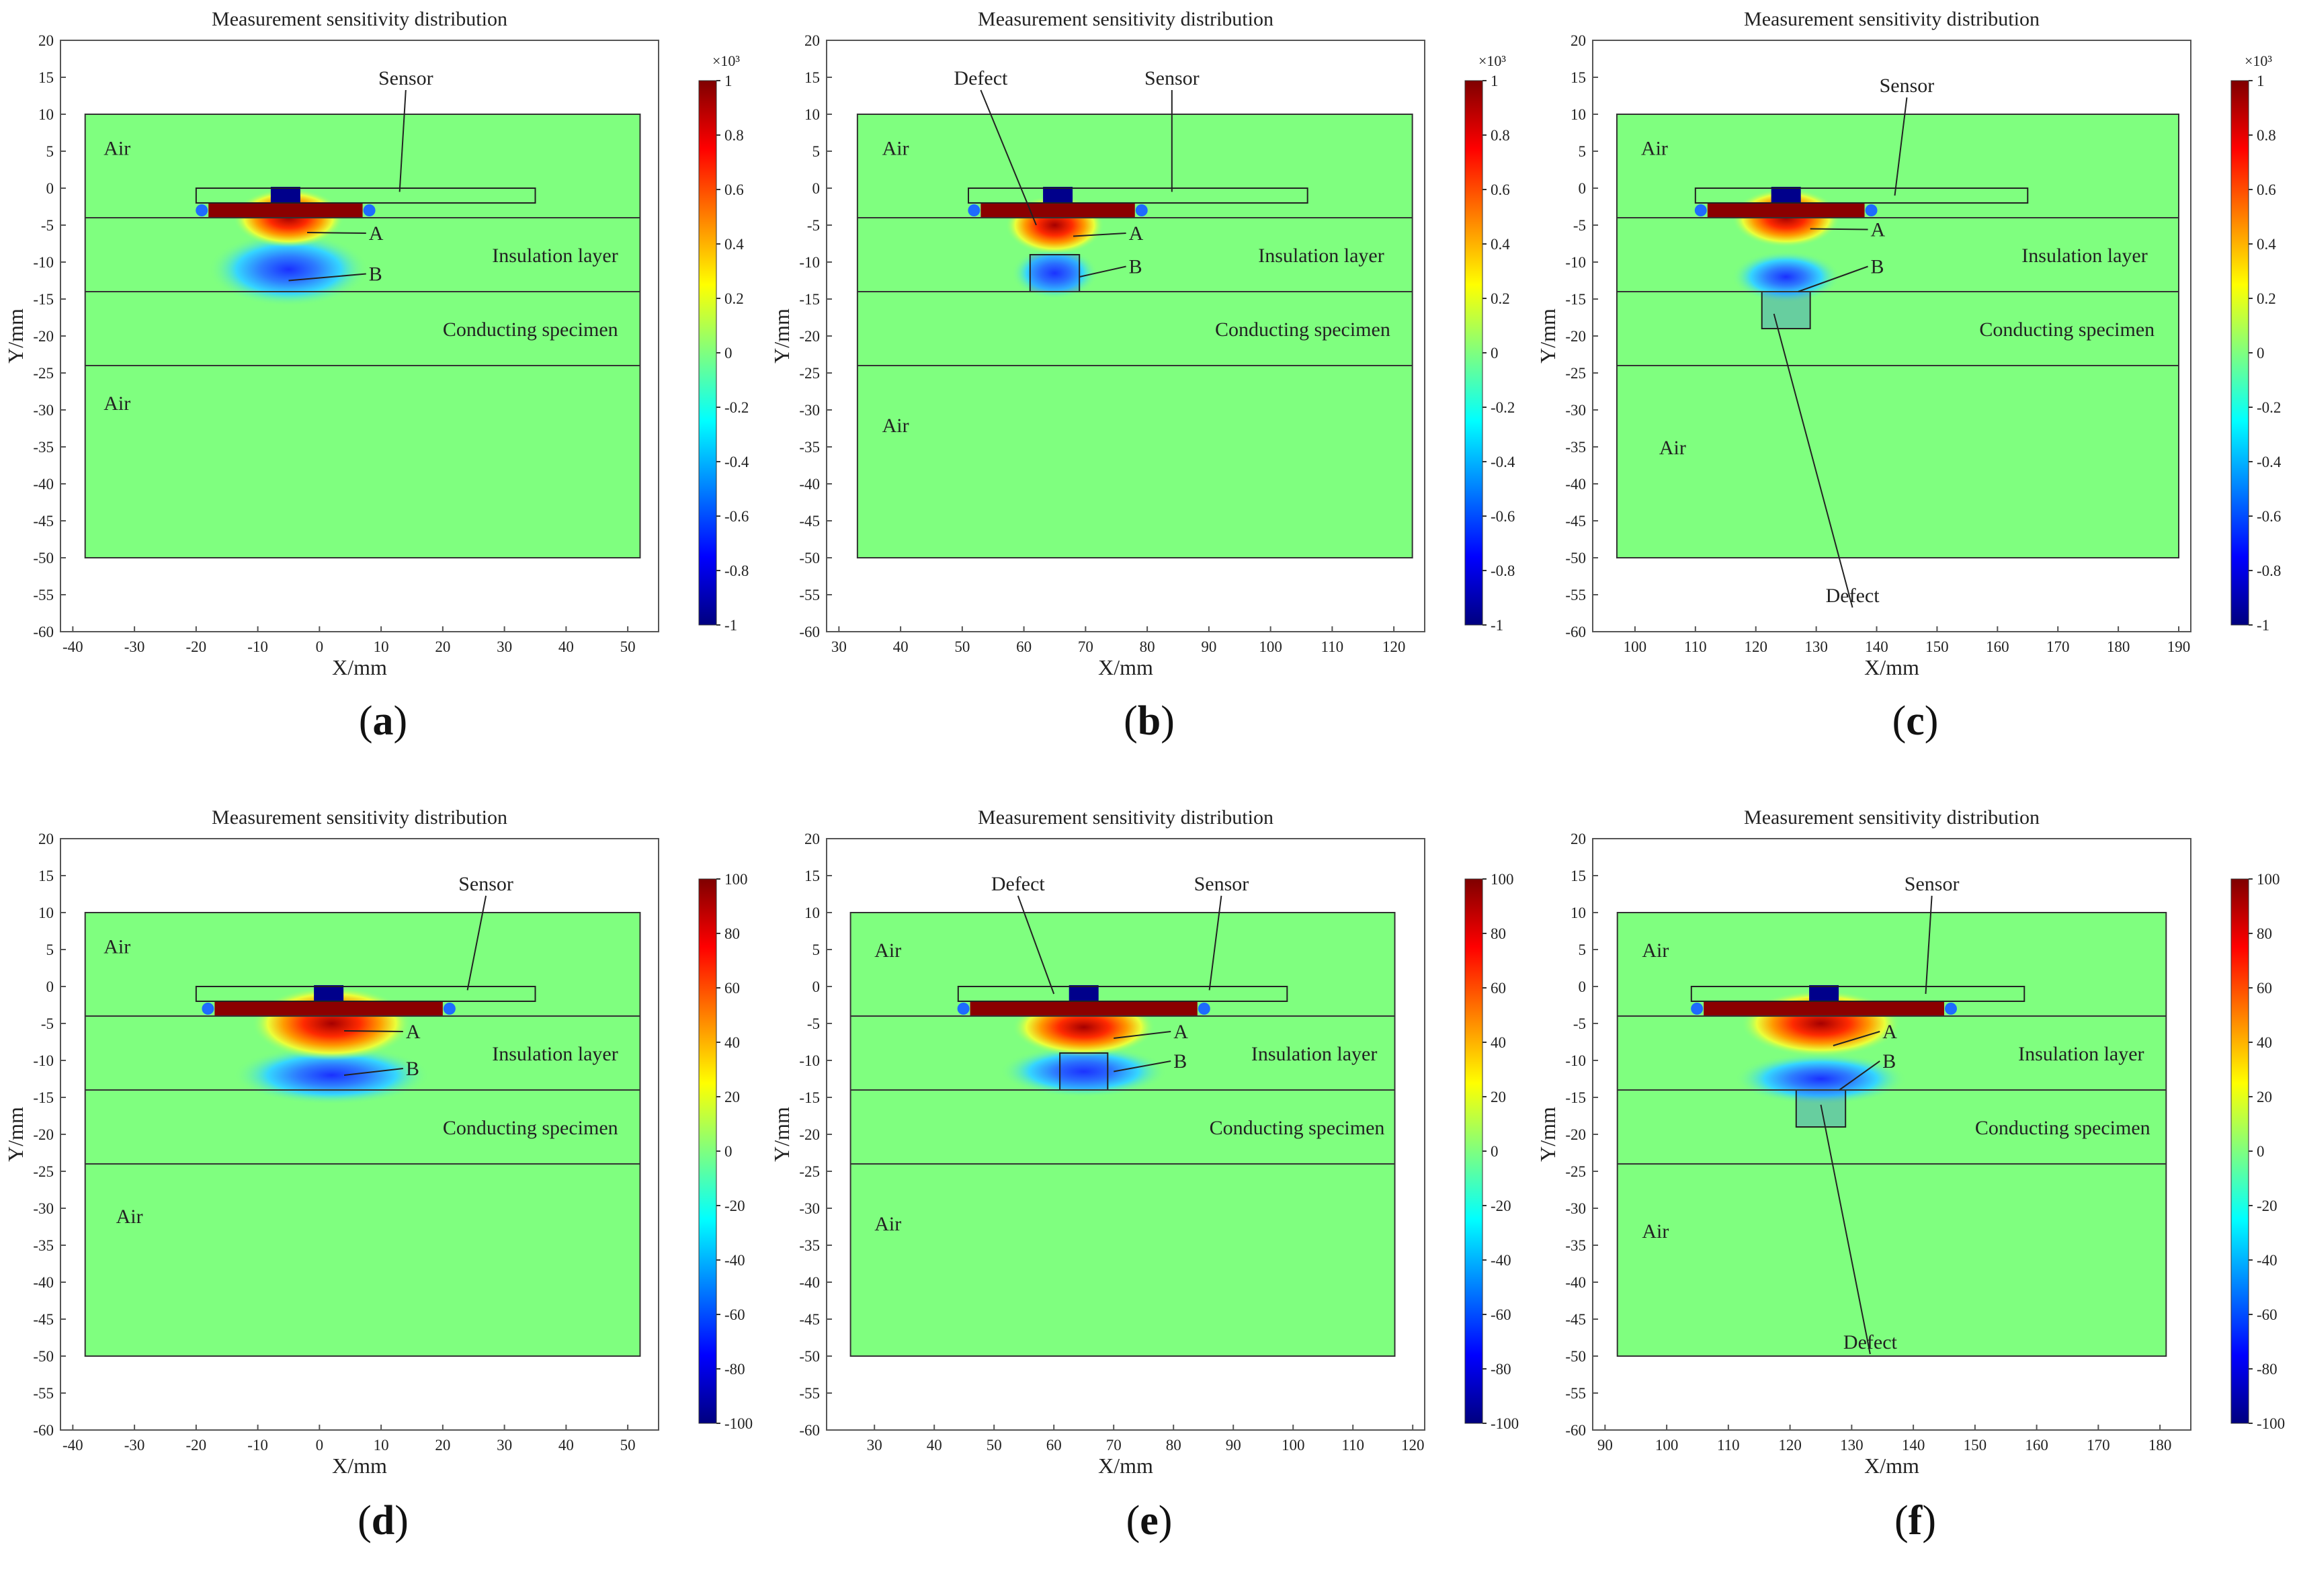 The width and height of the screenshot is (2299, 1596). What do you see at coordinates (383, 1521) in the screenshot?
I see `panel-d-caption: (d)` at bounding box center [383, 1521].